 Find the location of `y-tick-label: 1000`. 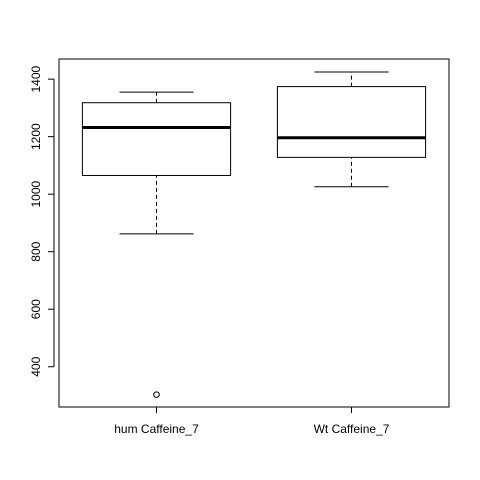

y-tick-label: 1000 is located at coordinates (36, 194).